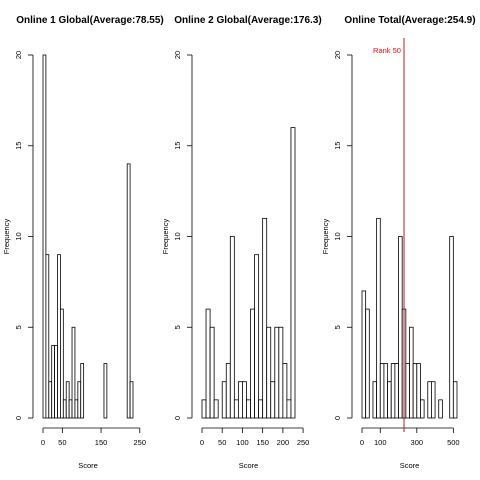 Image resolution: width=480 pixels, height=480 pixels. Describe the element at coordinates (409, 20) in the screenshot. I see `chart-title: Online Total(Average:254.9)` at that location.